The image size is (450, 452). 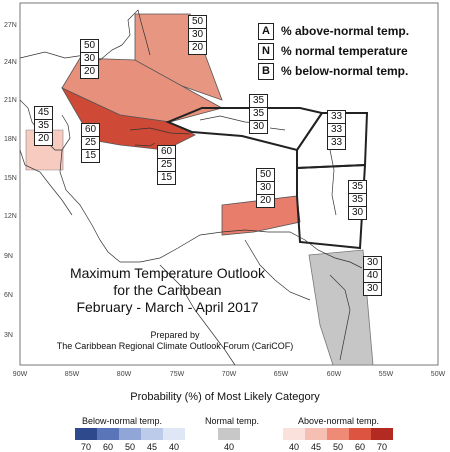 I want to click on prob-normal: 33, so click(x=336, y=130).